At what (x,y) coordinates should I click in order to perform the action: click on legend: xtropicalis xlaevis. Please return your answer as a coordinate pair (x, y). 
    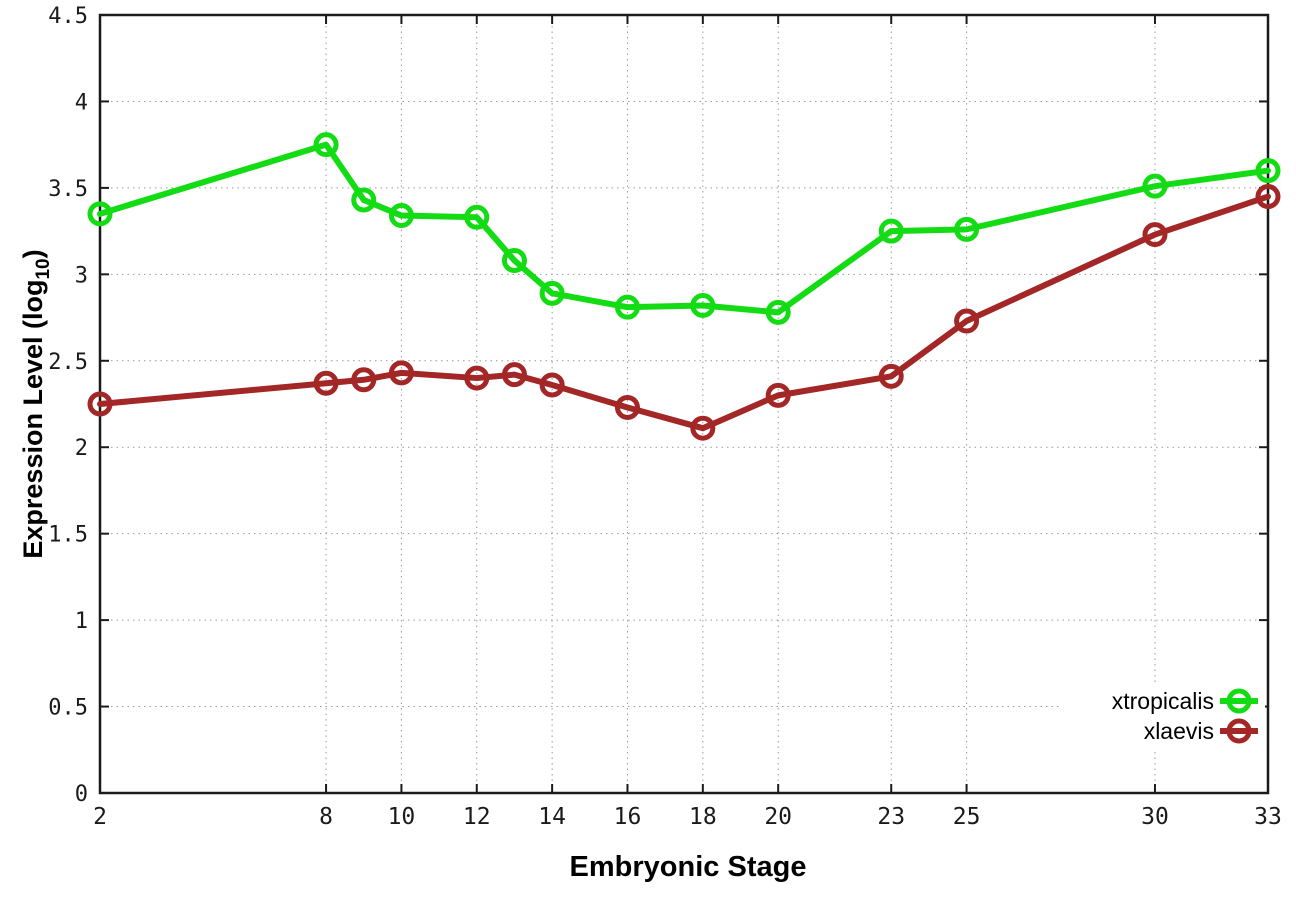
    Looking at the image, I should click on (1163, 716).